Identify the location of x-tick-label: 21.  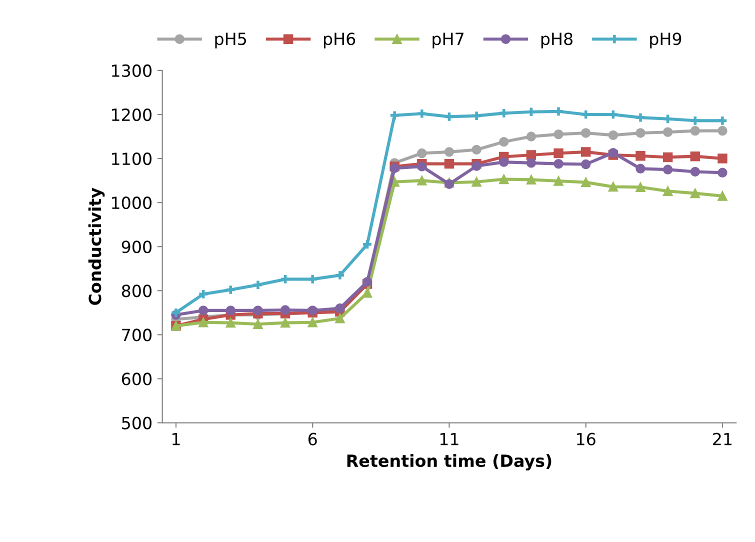
(722, 439).